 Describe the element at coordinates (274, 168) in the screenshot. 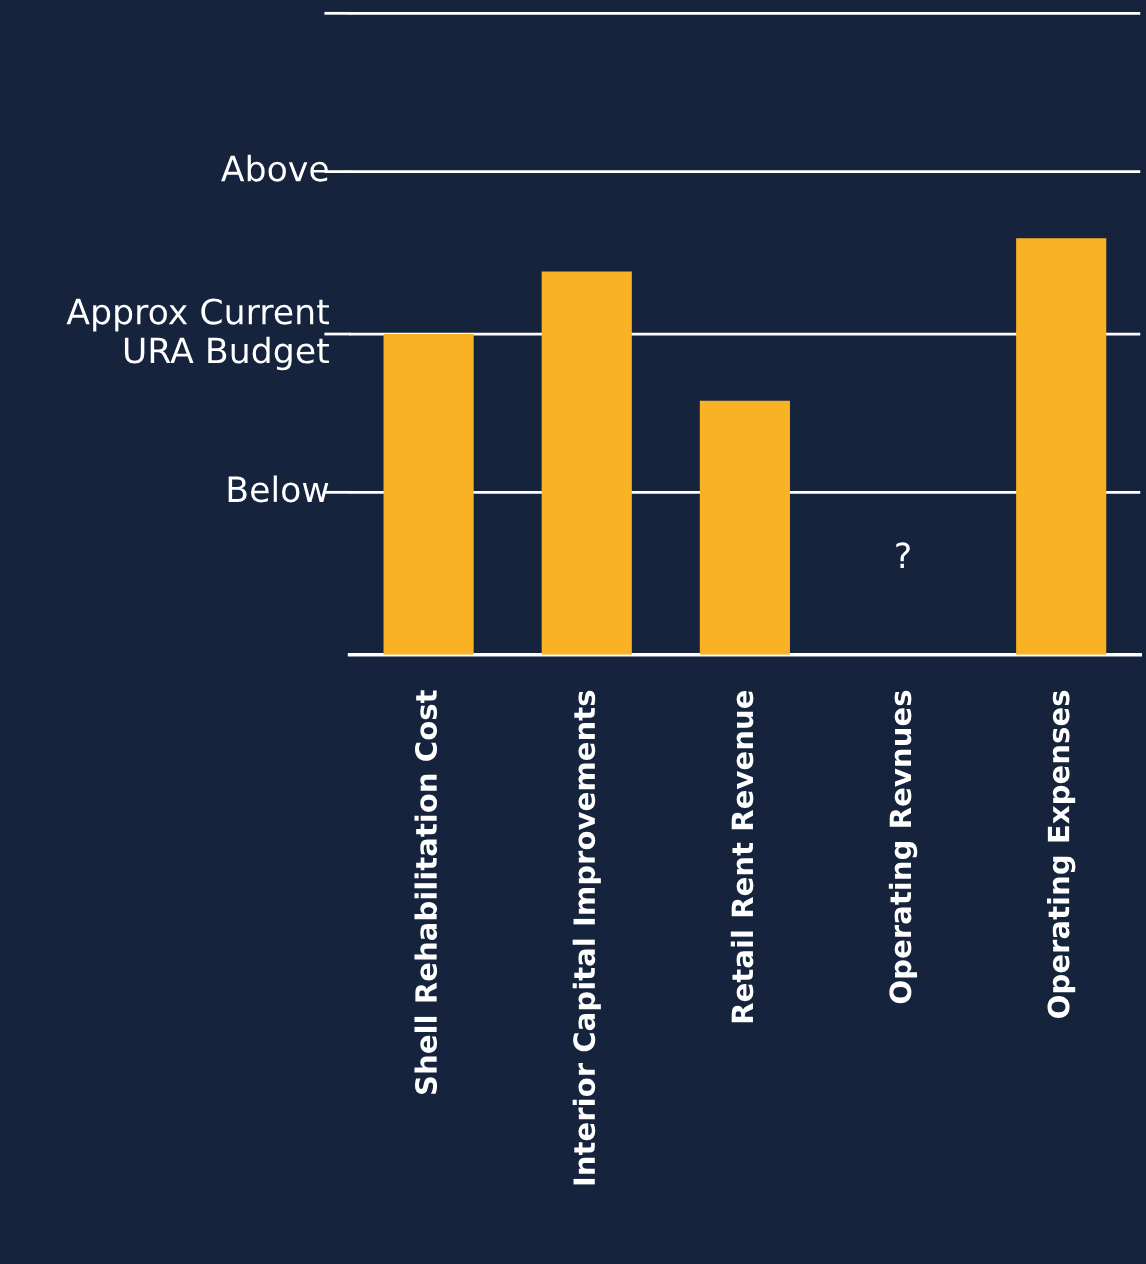

I see `ref-line-label: Above` at that location.